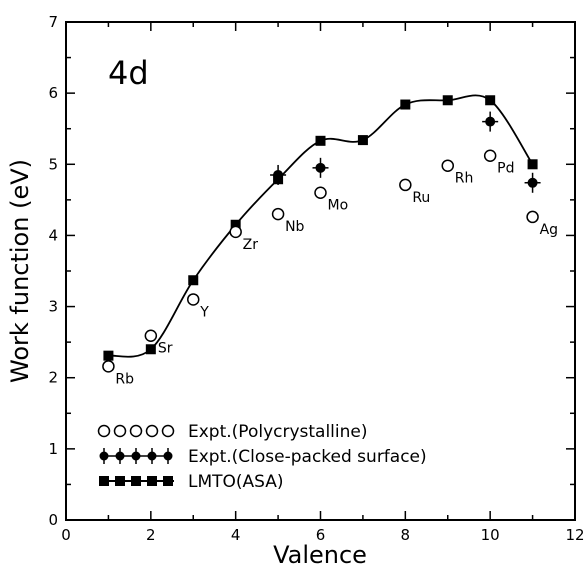  Describe the element at coordinates (549, 230) in the screenshot. I see `element-label: Ag` at that location.